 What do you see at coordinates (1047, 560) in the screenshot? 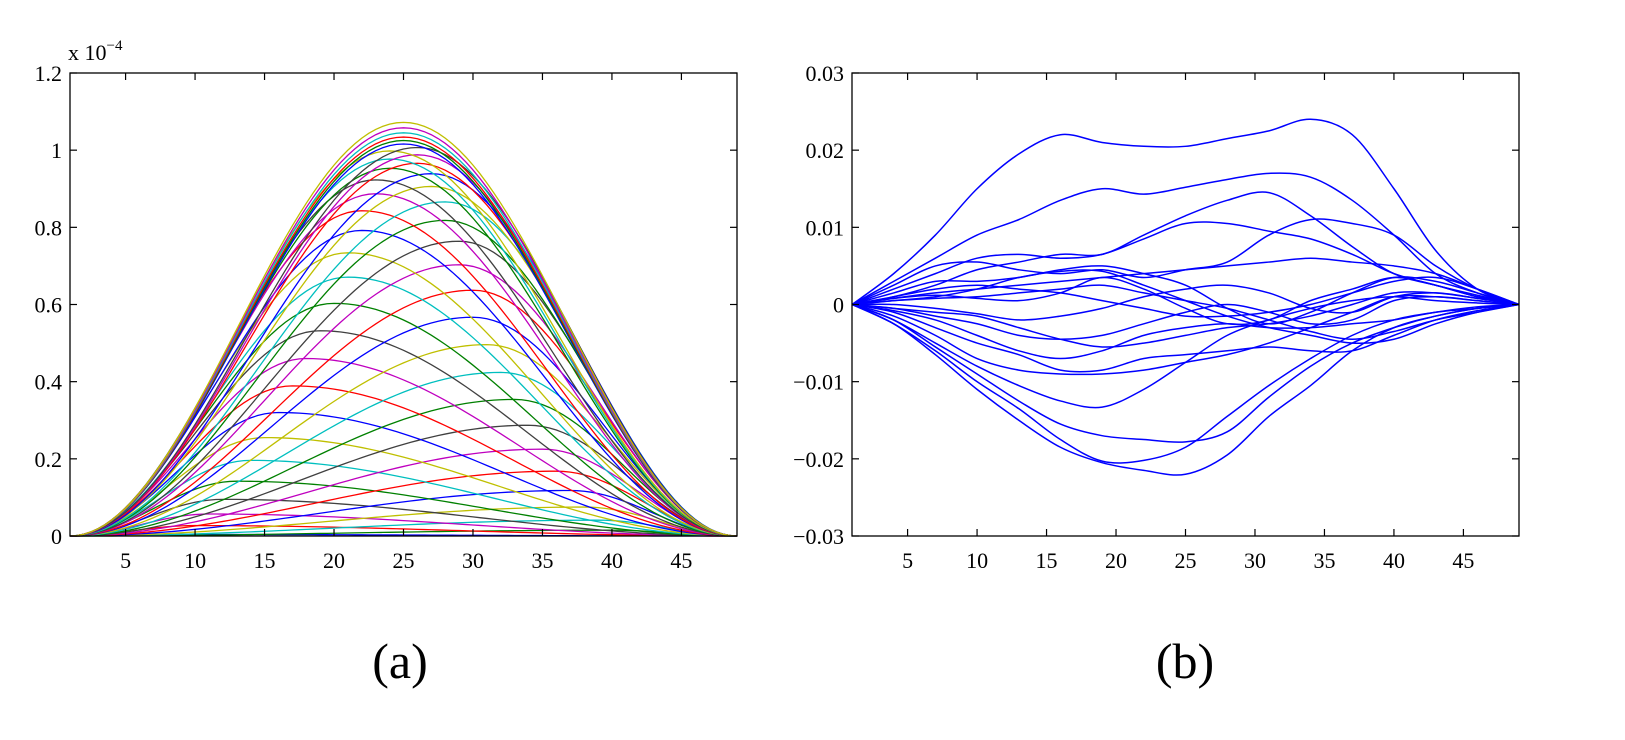
I see `x-tick-label-b: 15` at bounding box center [1047, 560].